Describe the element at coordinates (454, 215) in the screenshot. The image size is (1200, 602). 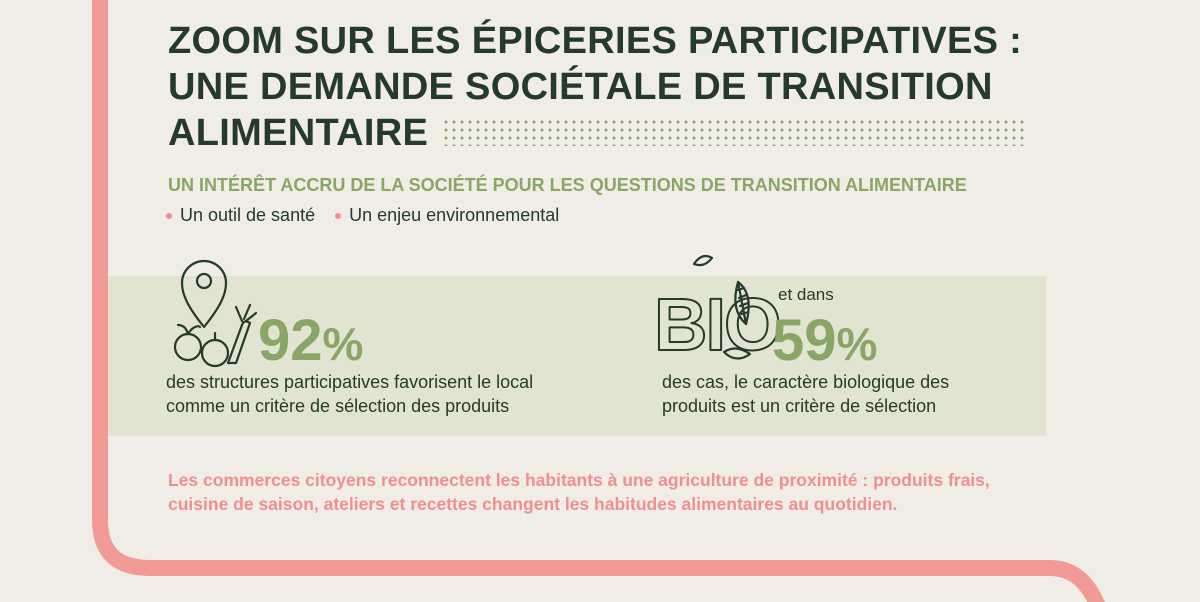
I see `bullet-text: Un enjeu environnemental` at that location.